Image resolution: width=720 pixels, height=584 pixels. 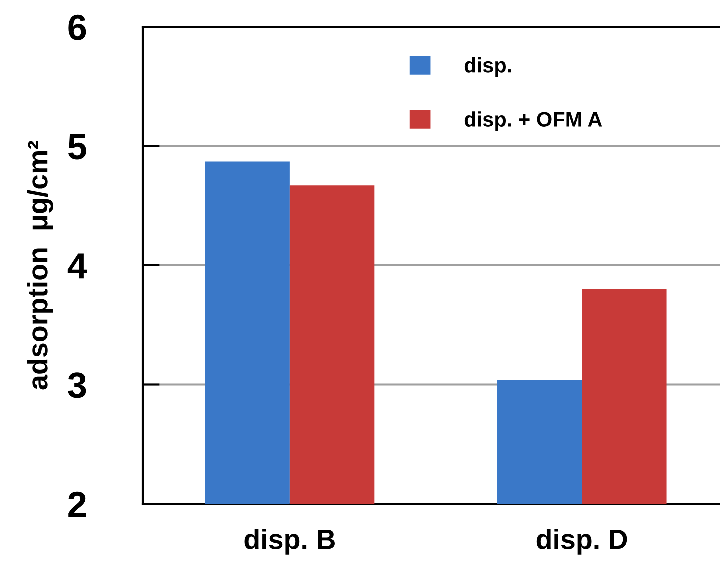 I want to click on x-tick-label: disp. D, so click(x=582, y=542).